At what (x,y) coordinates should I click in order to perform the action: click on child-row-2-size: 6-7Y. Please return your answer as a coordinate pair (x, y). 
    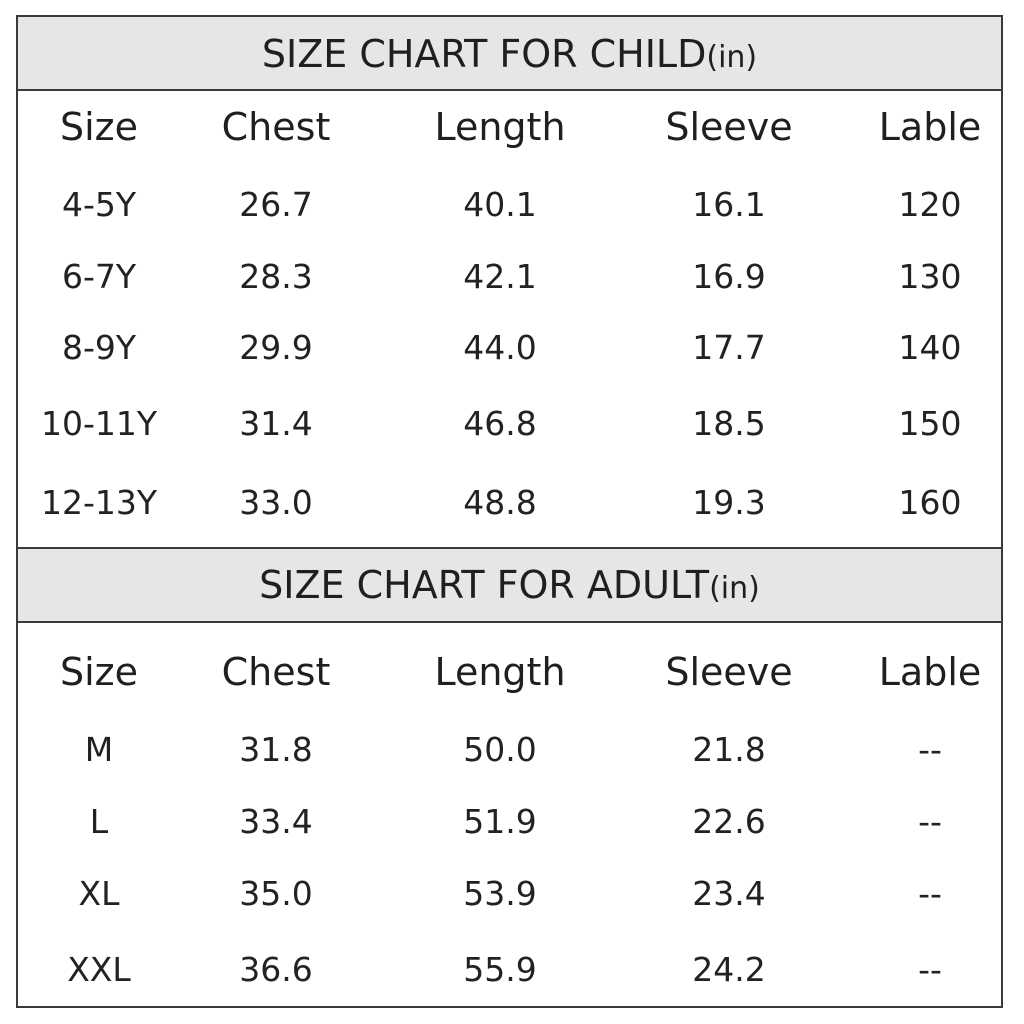
    Looking at the image, I should click on (99, 276).